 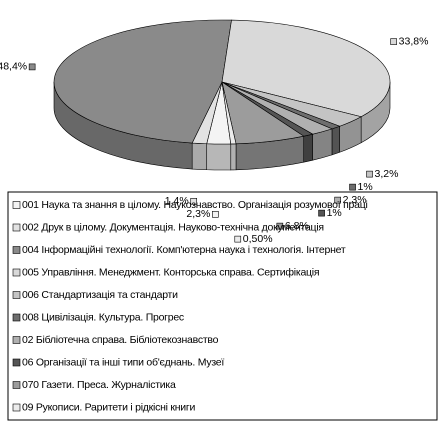 What do you see at coordinates (108, 407) in the screenshot?
I see `legend-label: 09 Рукописи. Раритети і рідкісні книги` at bounding box center [108, 407].